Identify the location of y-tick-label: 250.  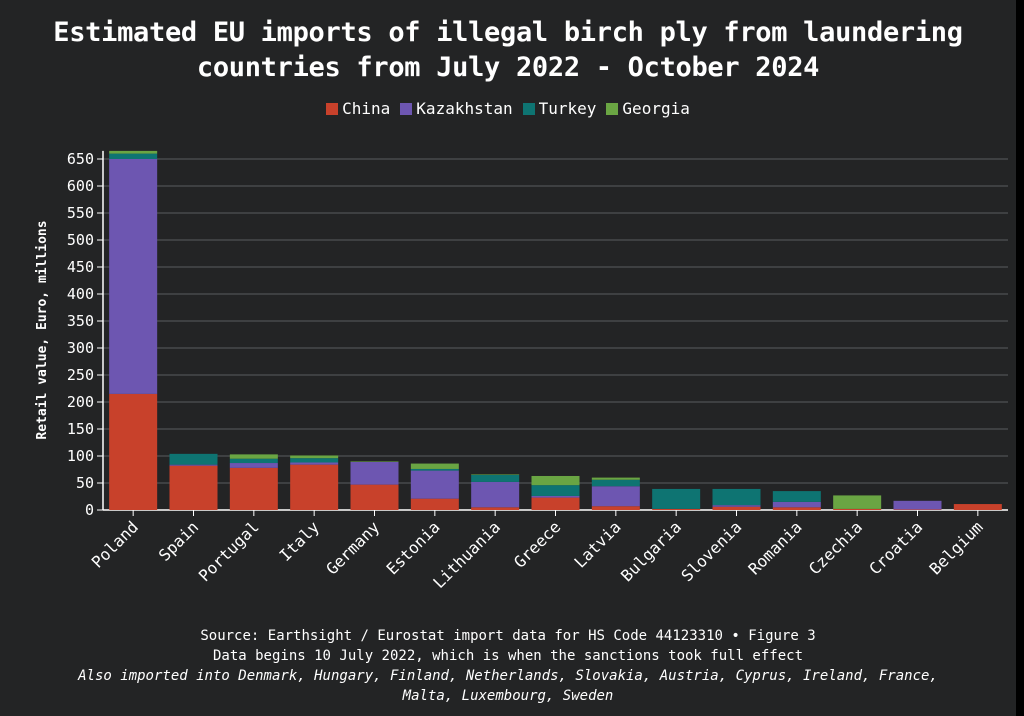
(80, 375).